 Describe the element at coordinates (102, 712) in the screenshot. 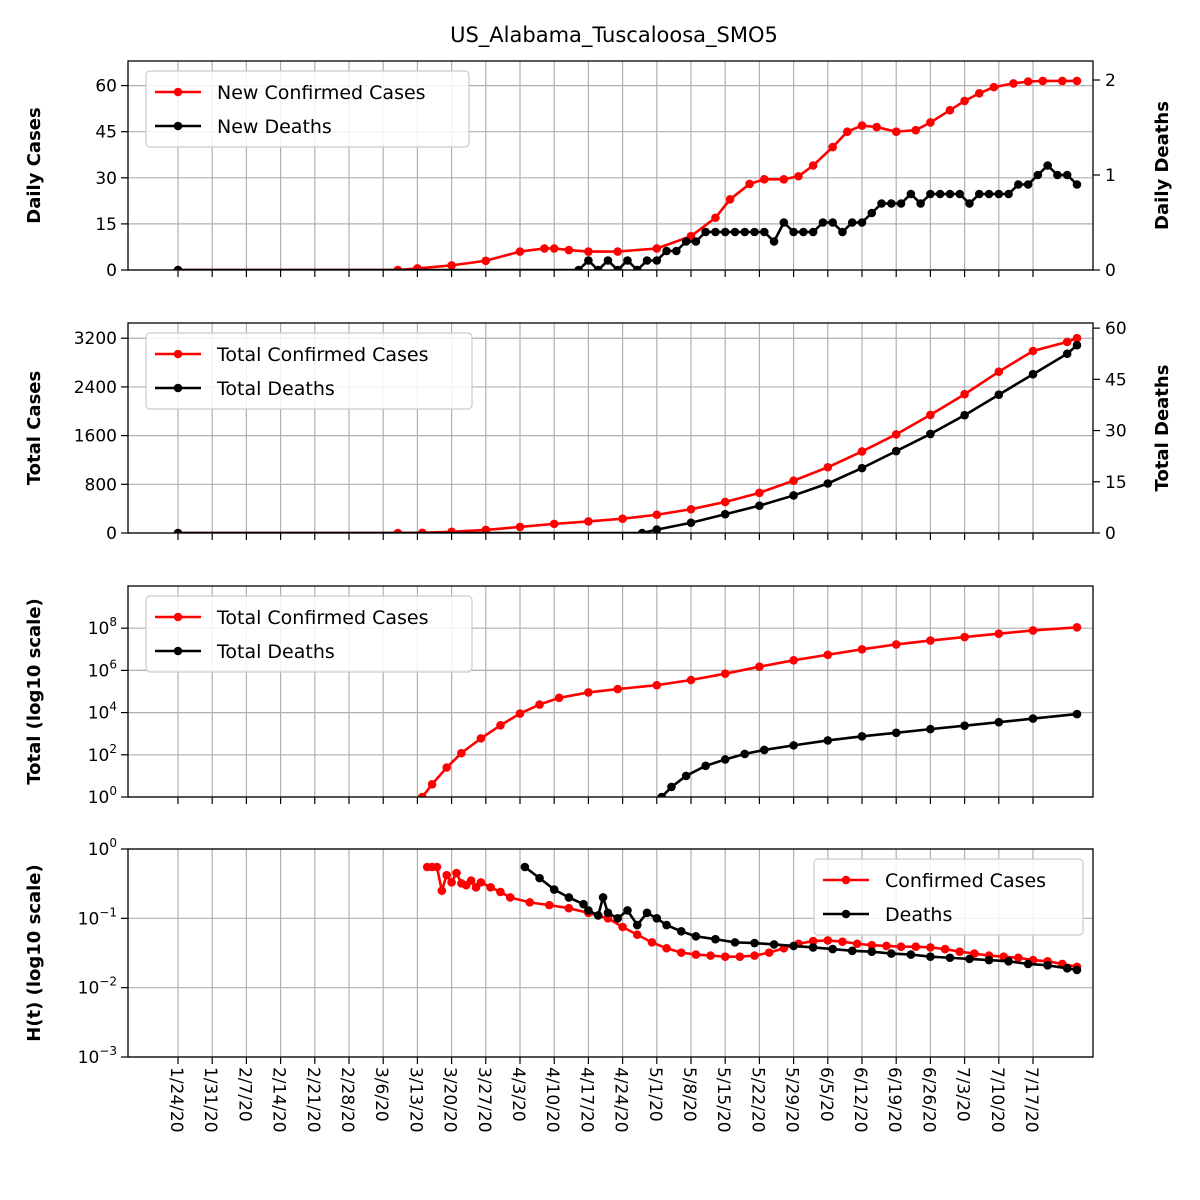

I see `y-tick-label: 10⁴` at that location.